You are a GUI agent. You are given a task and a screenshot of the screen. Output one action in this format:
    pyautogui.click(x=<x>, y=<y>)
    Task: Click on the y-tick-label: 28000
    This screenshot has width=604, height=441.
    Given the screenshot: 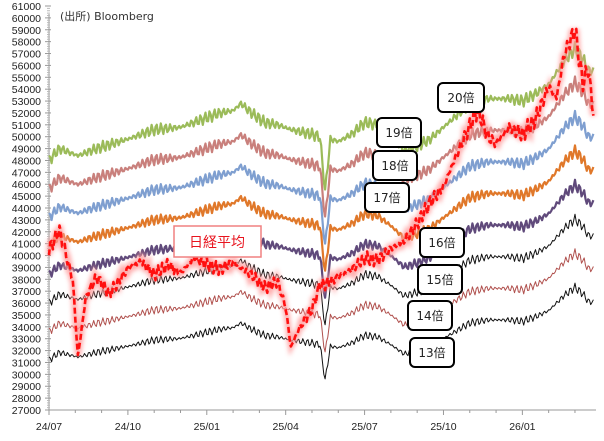 What is the action you would take?
    pyautogui.click(x=26, y=399)
    